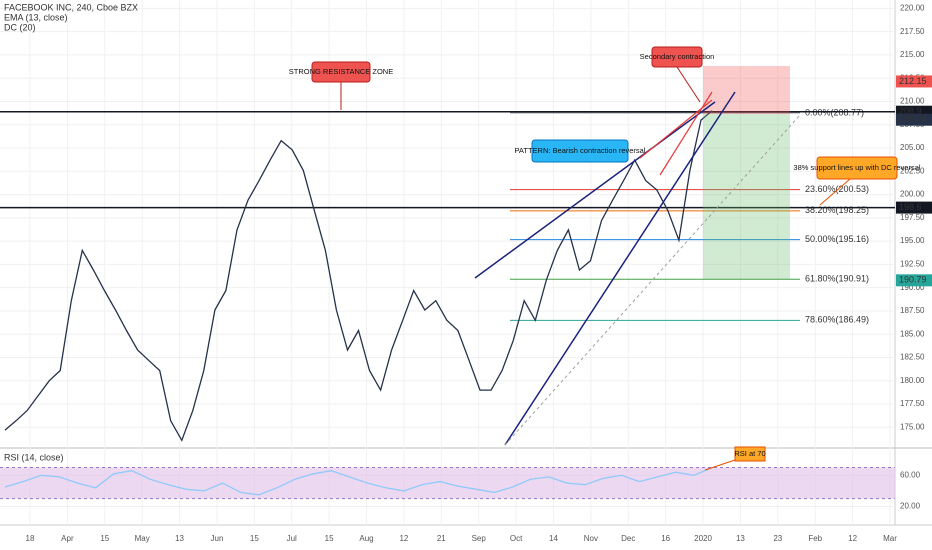  I want to click on annotation: STRONG RESISTANCE ZONE, so click(341, 71).